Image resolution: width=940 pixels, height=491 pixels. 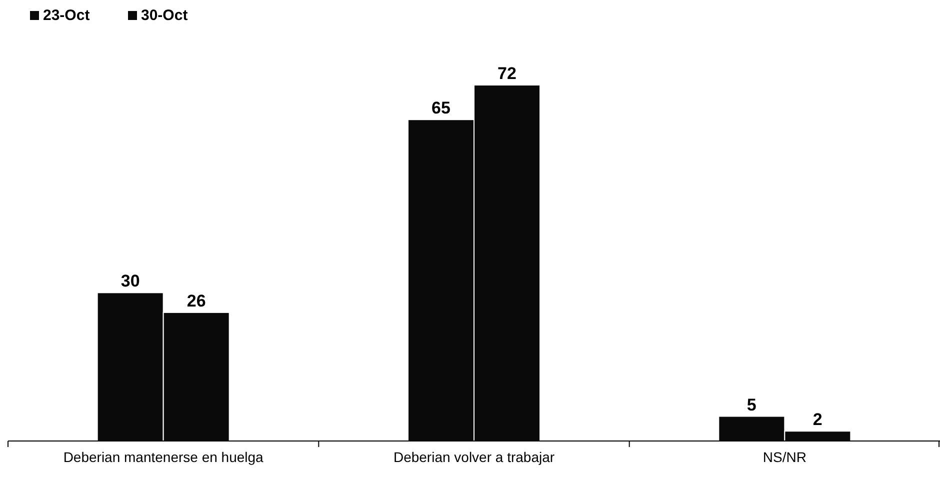 What do you see at coordinates (441, 108) in the screenshot?
I see `data-label: 65` at bounding box center [441, 108].